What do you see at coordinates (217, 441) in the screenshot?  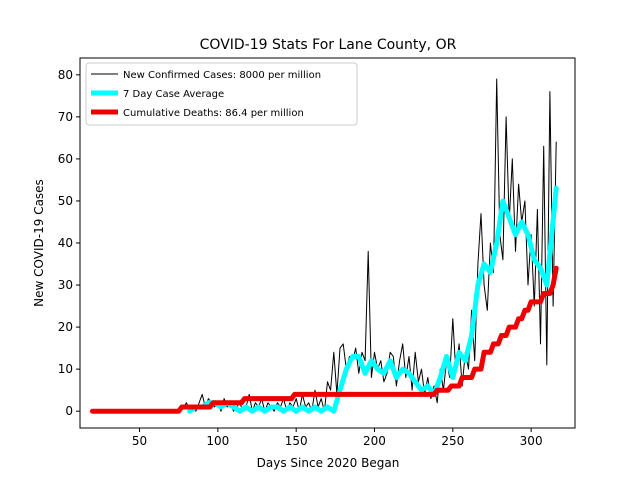 I see `x-tick-label: 100` at bounding box center [217, 441].